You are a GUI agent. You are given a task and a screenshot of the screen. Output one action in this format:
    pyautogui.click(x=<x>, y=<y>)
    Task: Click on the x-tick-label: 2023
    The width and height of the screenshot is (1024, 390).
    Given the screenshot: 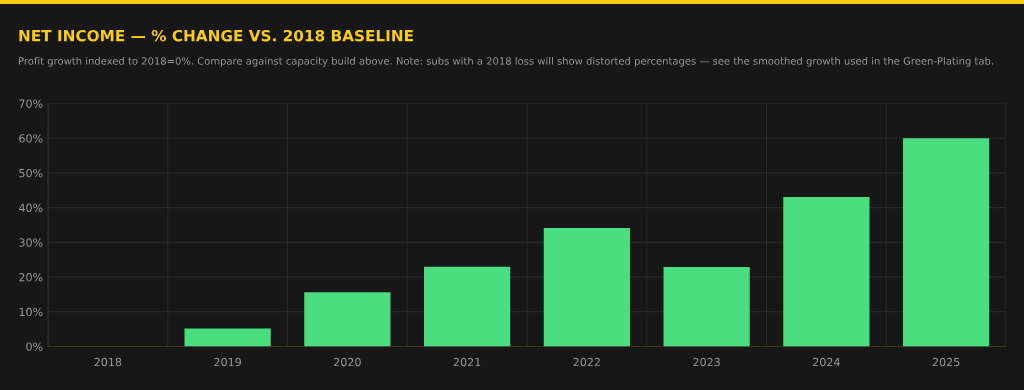 What is the action you would take?
    pyautogui.click(x=706, y=362)
    